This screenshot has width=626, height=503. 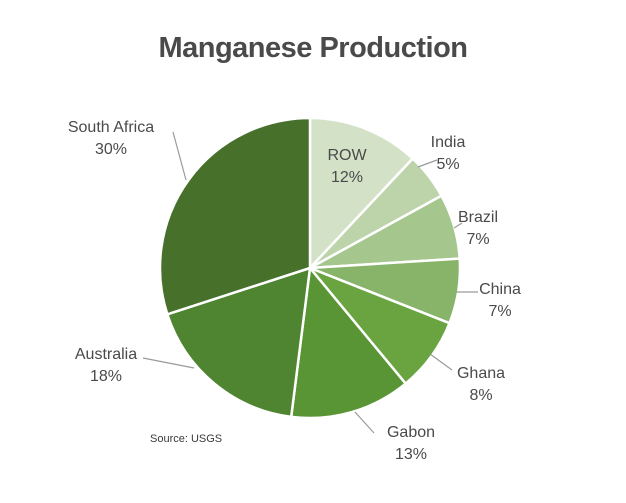 What do you see at coordinates (364, 422) in the screenshot?
I see `leader-line-gabon` at bounding box center [364, 422].